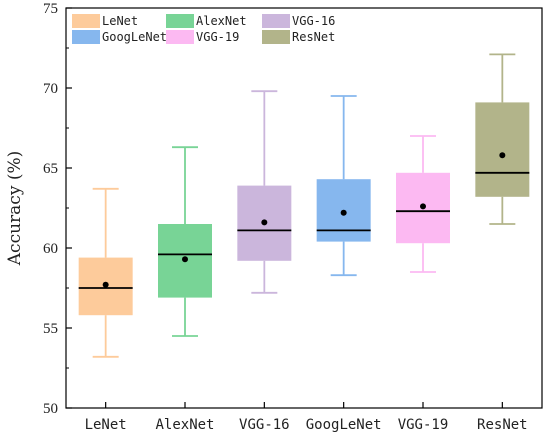  I want to click on legend-entry-lenet: LeNet, so click(105, 21).